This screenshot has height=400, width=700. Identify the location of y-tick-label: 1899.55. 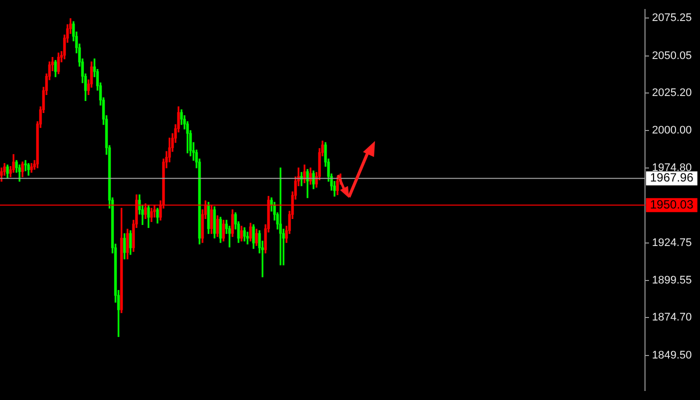
(672, 280).